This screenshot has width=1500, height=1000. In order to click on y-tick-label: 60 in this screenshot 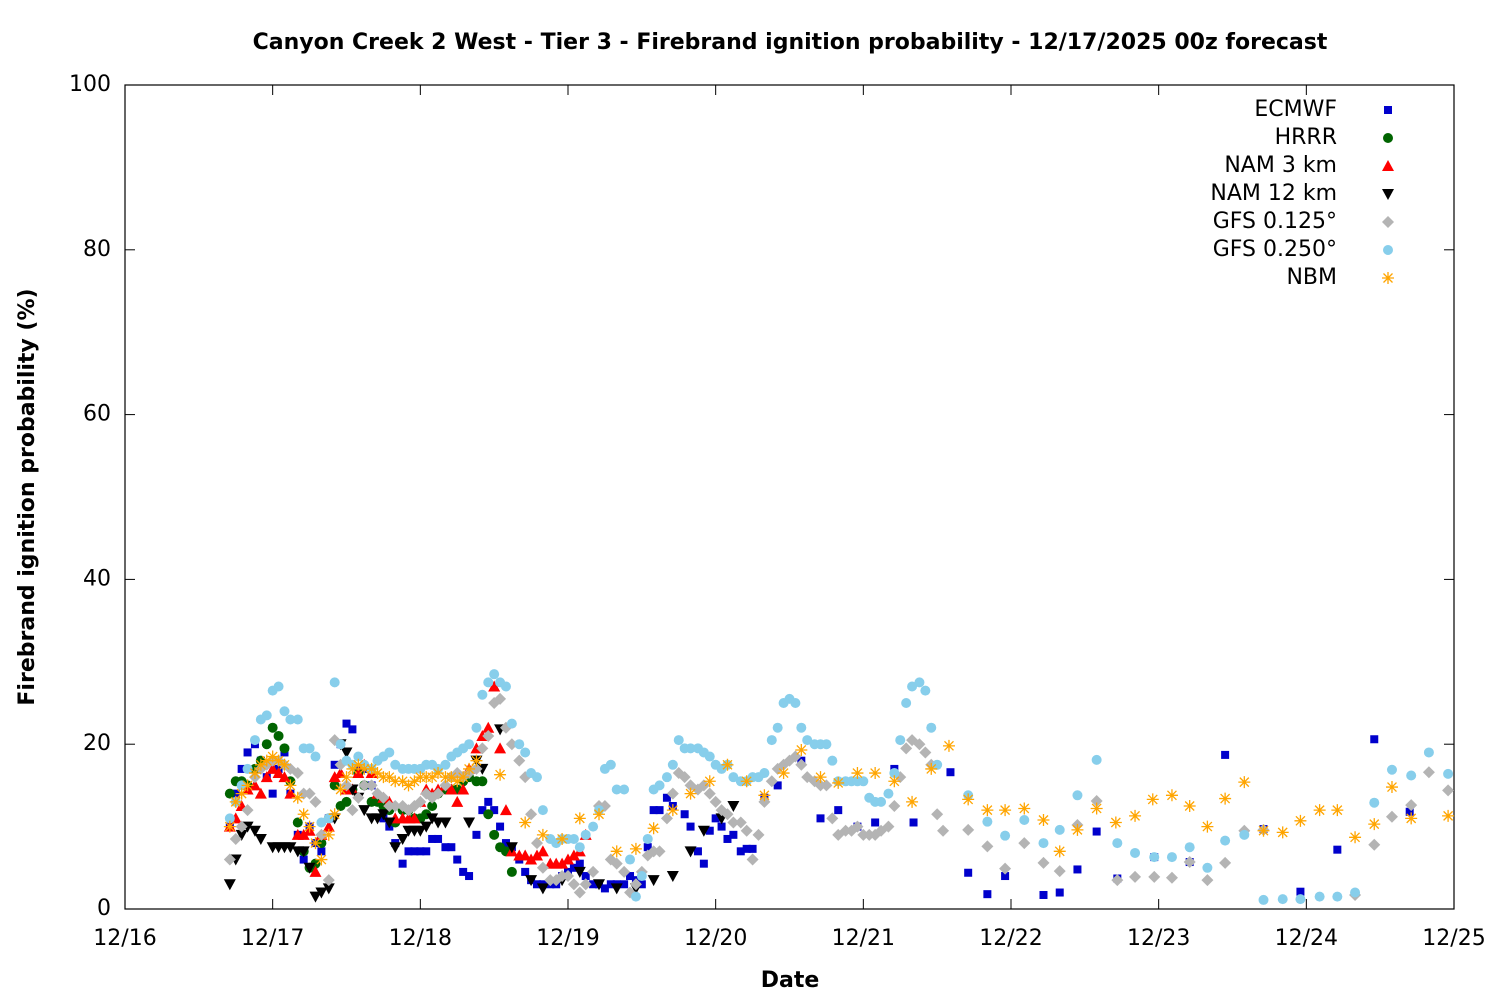, I will do `click(97, 414)`.